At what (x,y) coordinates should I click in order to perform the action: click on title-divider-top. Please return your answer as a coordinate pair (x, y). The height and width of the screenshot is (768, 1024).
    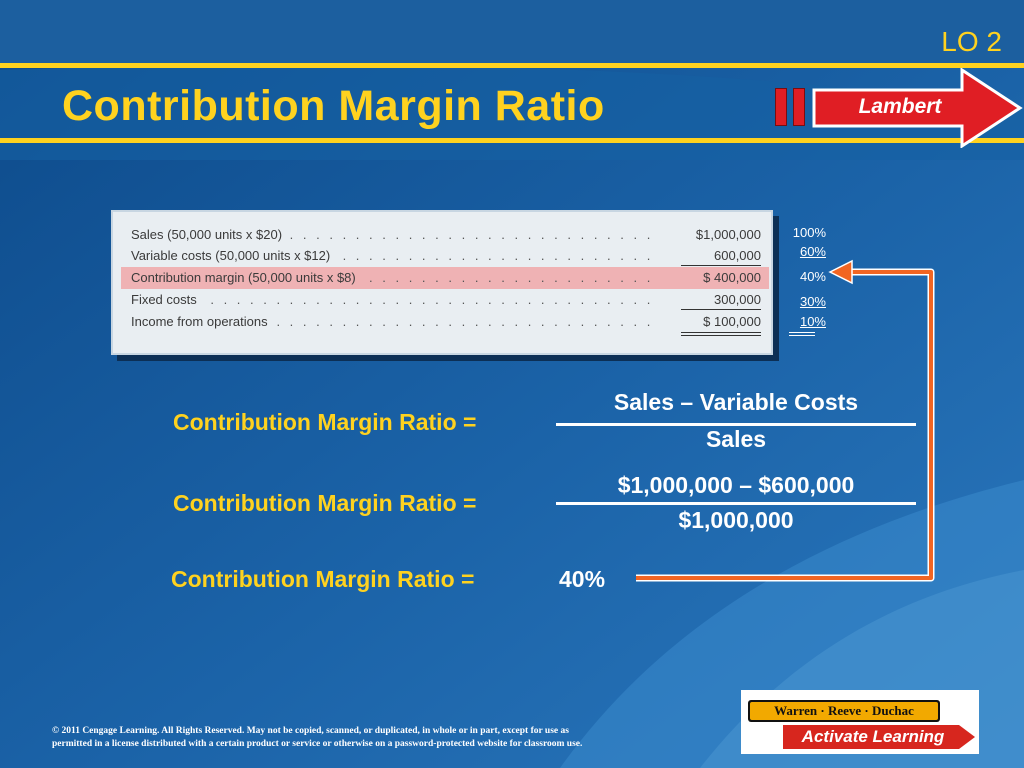
    Looking at the image, I should click on (512, 65).